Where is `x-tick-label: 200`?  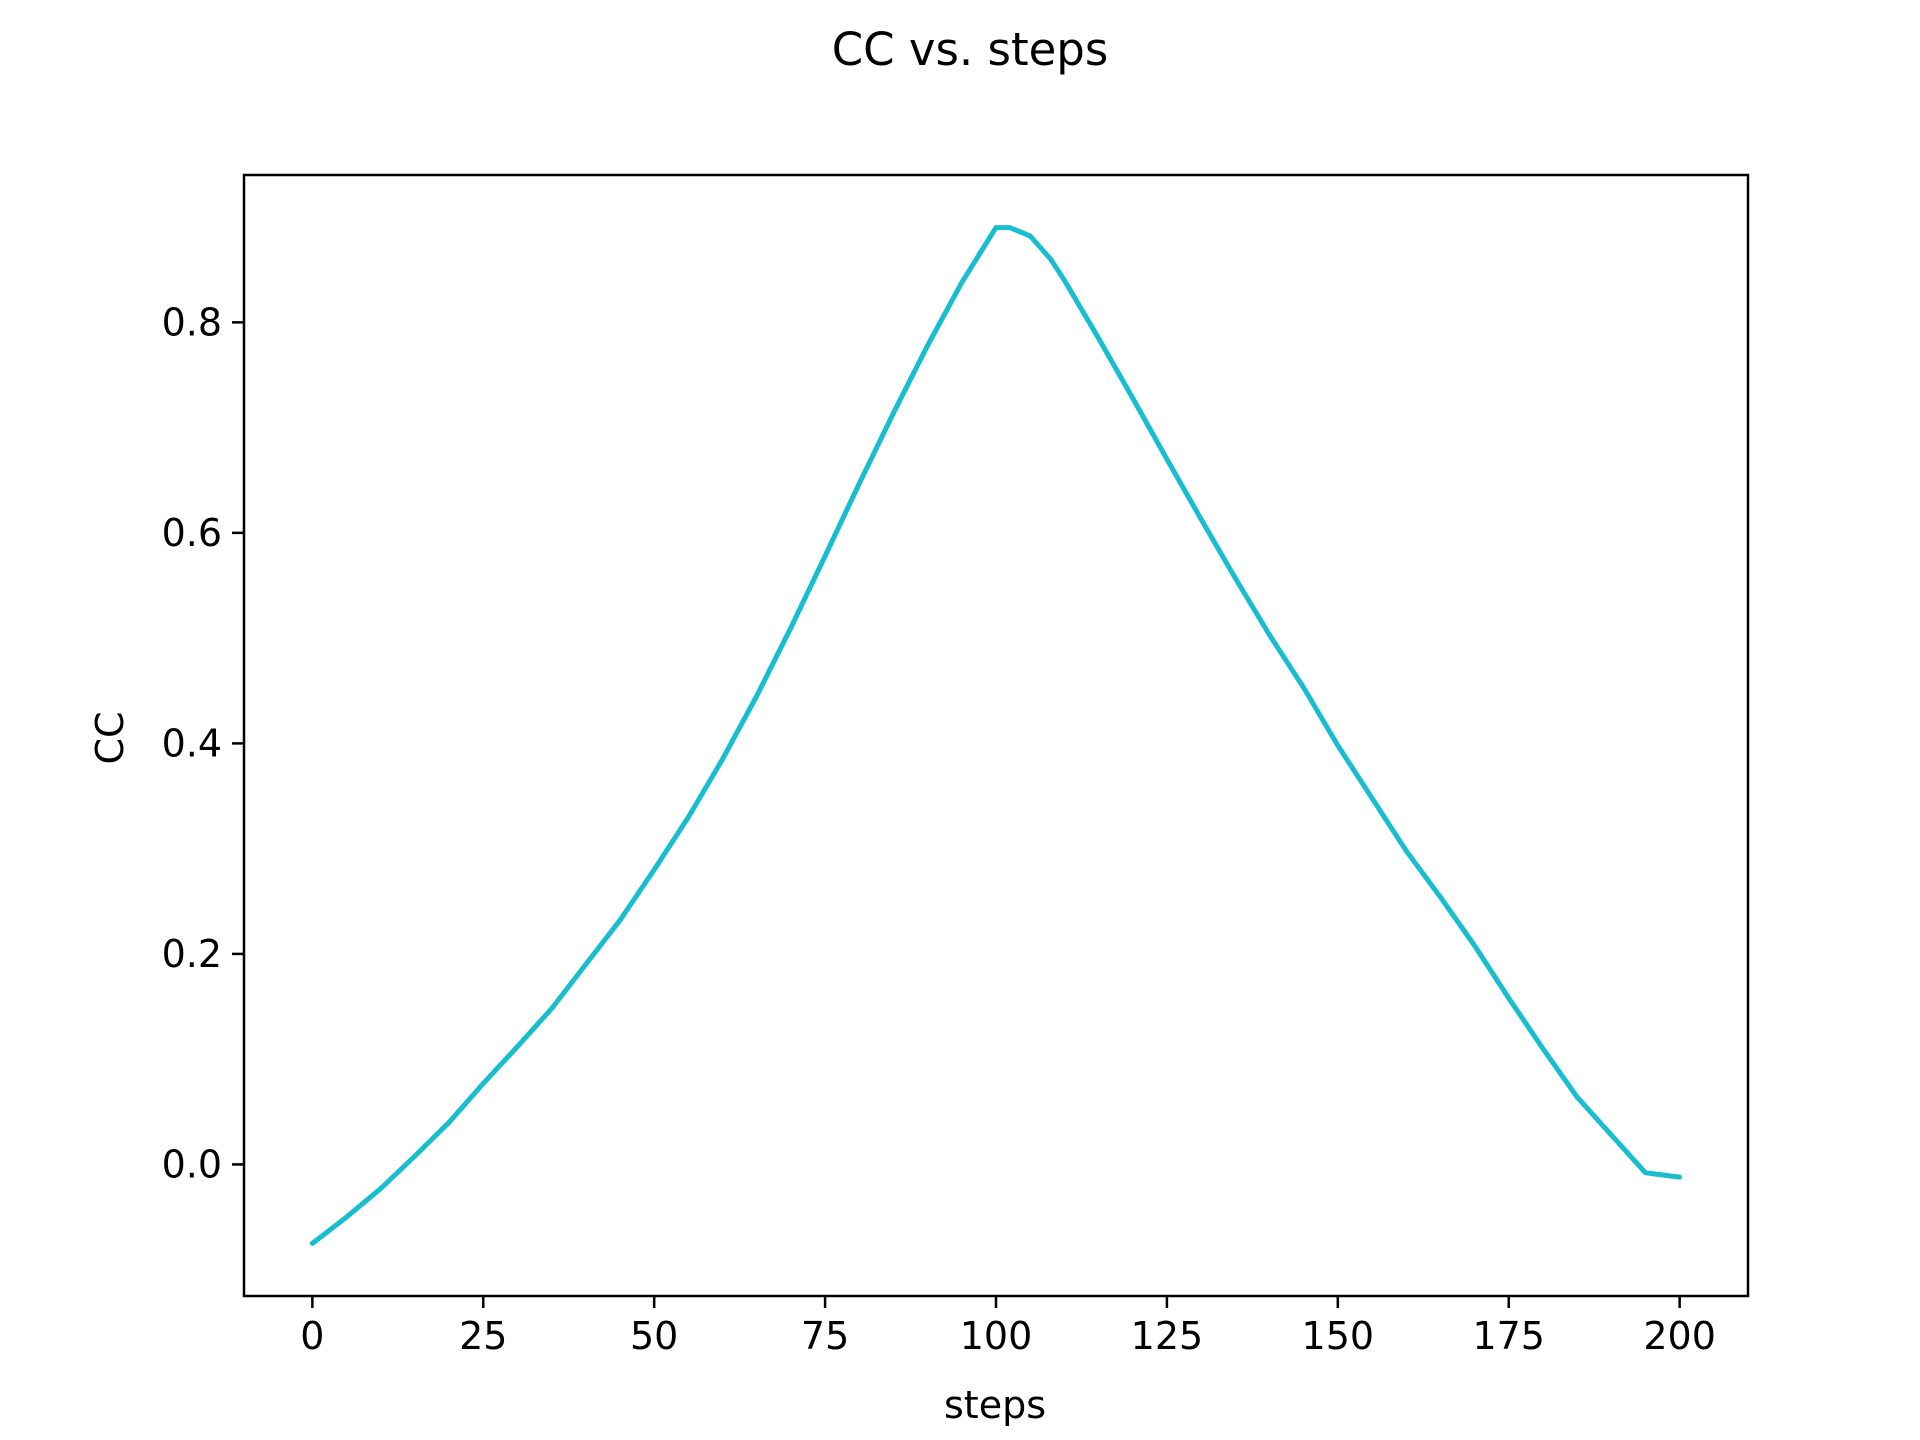
x-tick-label: 200 is located at coordinates (1679, 1336).